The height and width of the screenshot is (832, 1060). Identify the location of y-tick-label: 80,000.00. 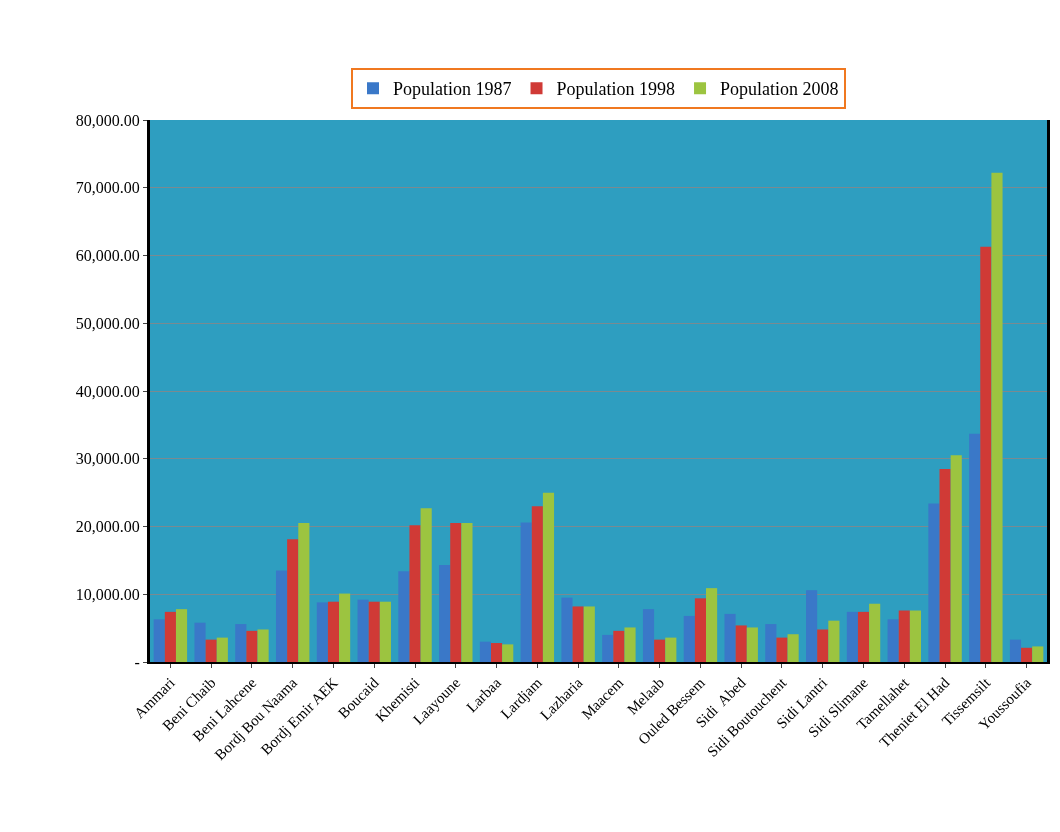
(107, 120).